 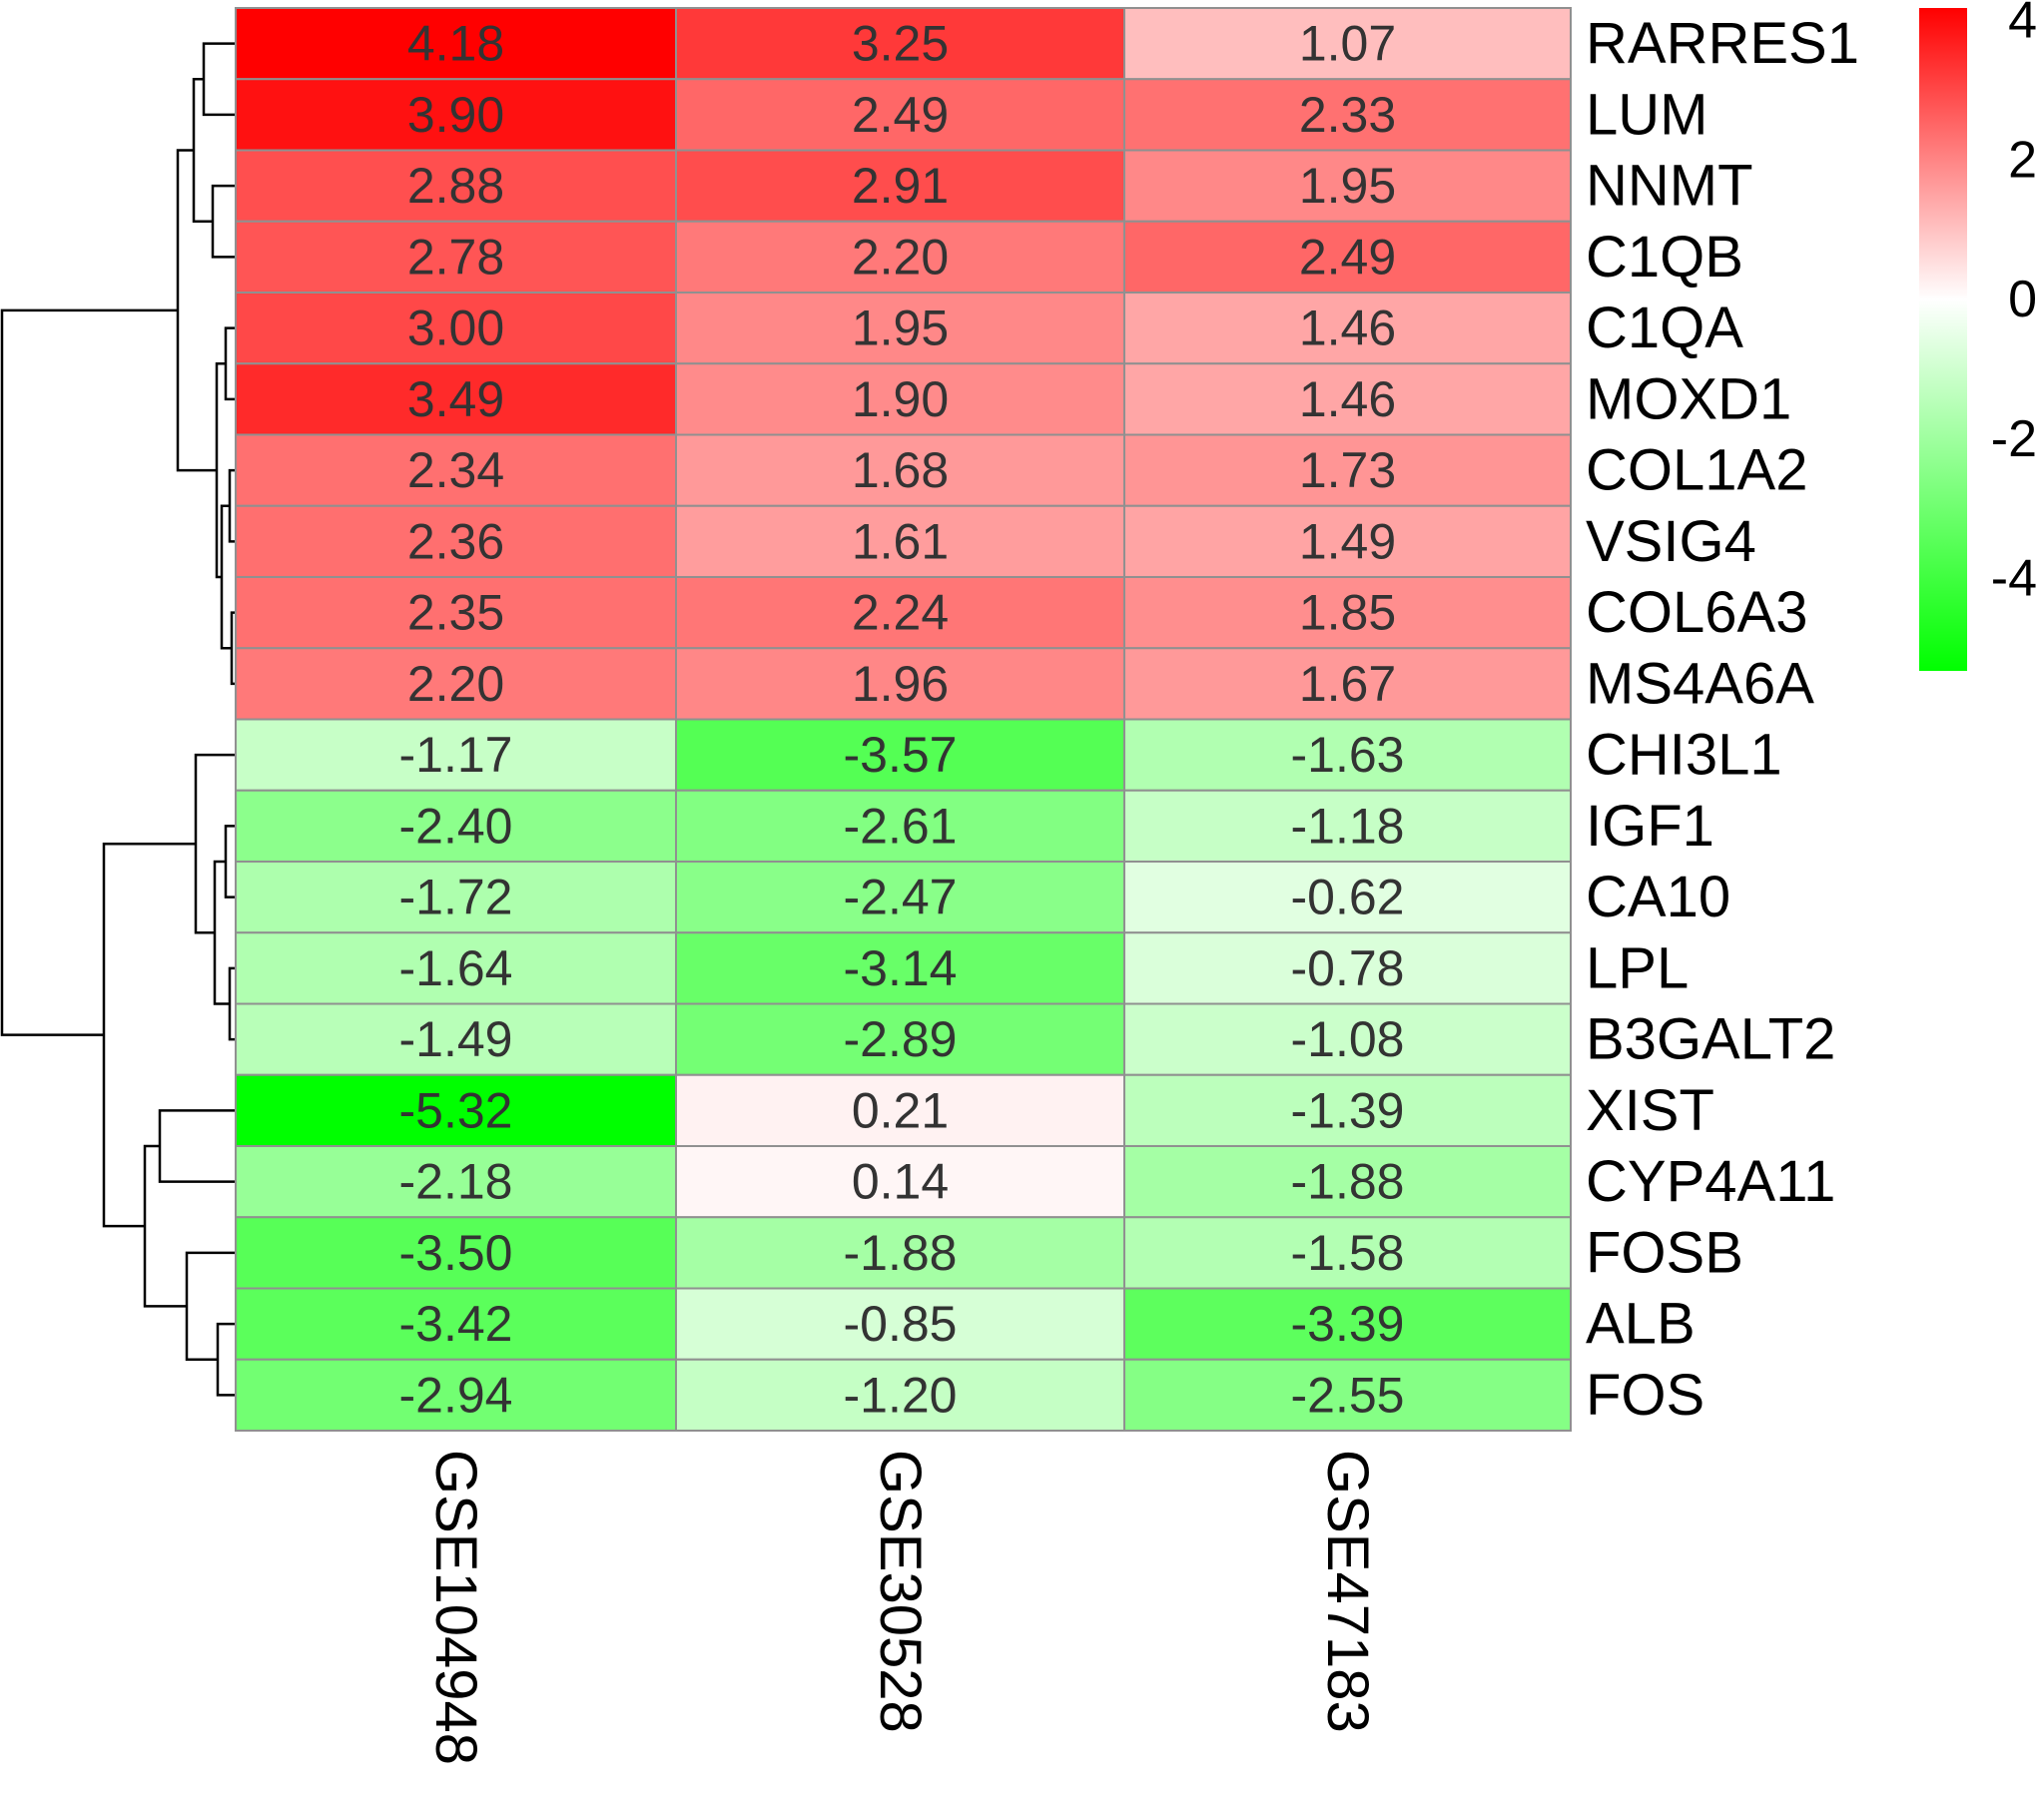 What do you see at coordinates (1700, 683) in the screenshot?
I see `row-label: MS4A6A` at bounding box center [1700, 683].